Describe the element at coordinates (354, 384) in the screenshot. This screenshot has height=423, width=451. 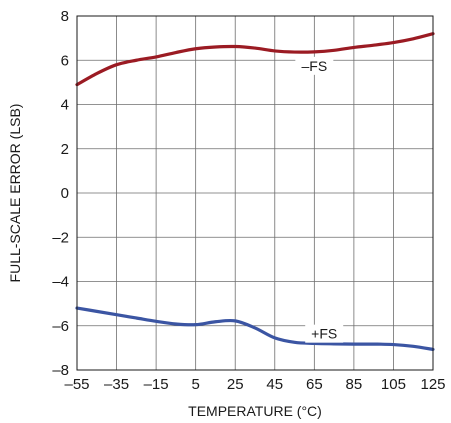
I see `x-tick-label: 85` at that location.